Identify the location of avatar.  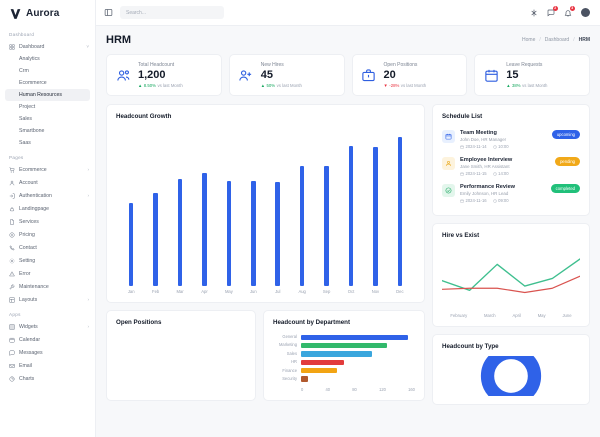
(585, 12).